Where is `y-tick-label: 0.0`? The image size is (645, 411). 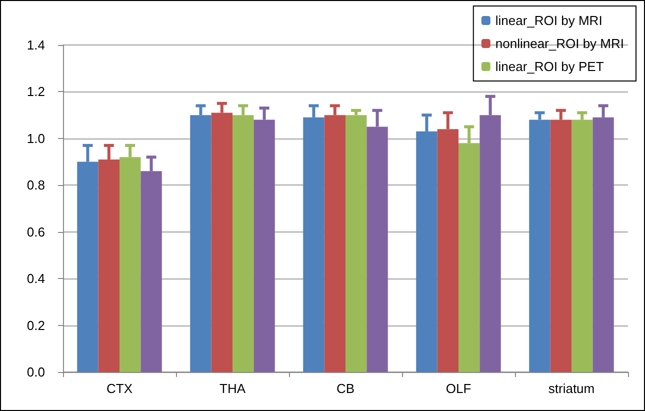
y-tick-label: 0.0 is located at coordinates (35, 372).